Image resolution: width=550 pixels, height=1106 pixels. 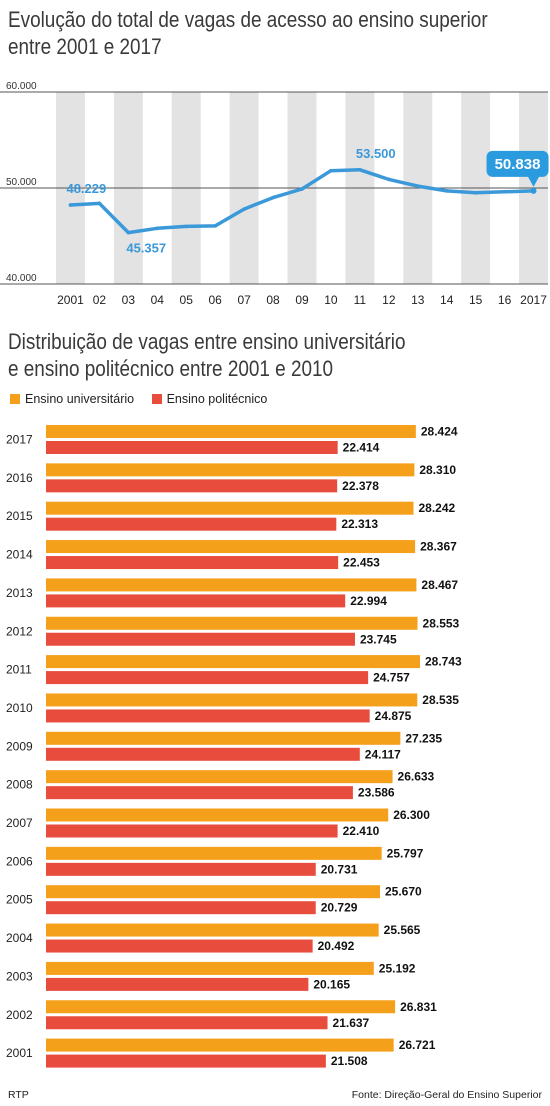 What do you see at coordinates (443, 662) in the screenshot?
I see `data-label-universitario: 28.743` at bounding box center [443, 662].